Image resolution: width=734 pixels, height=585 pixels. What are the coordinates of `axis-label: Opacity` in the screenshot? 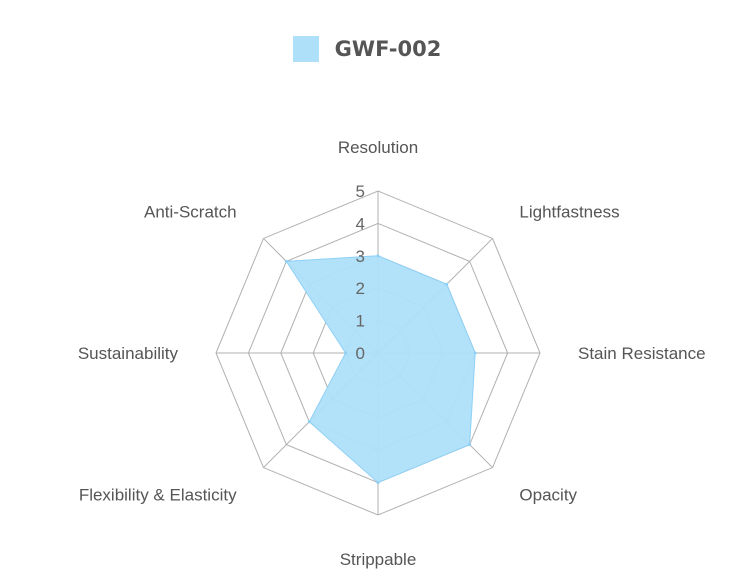 It's located at (548, 494).